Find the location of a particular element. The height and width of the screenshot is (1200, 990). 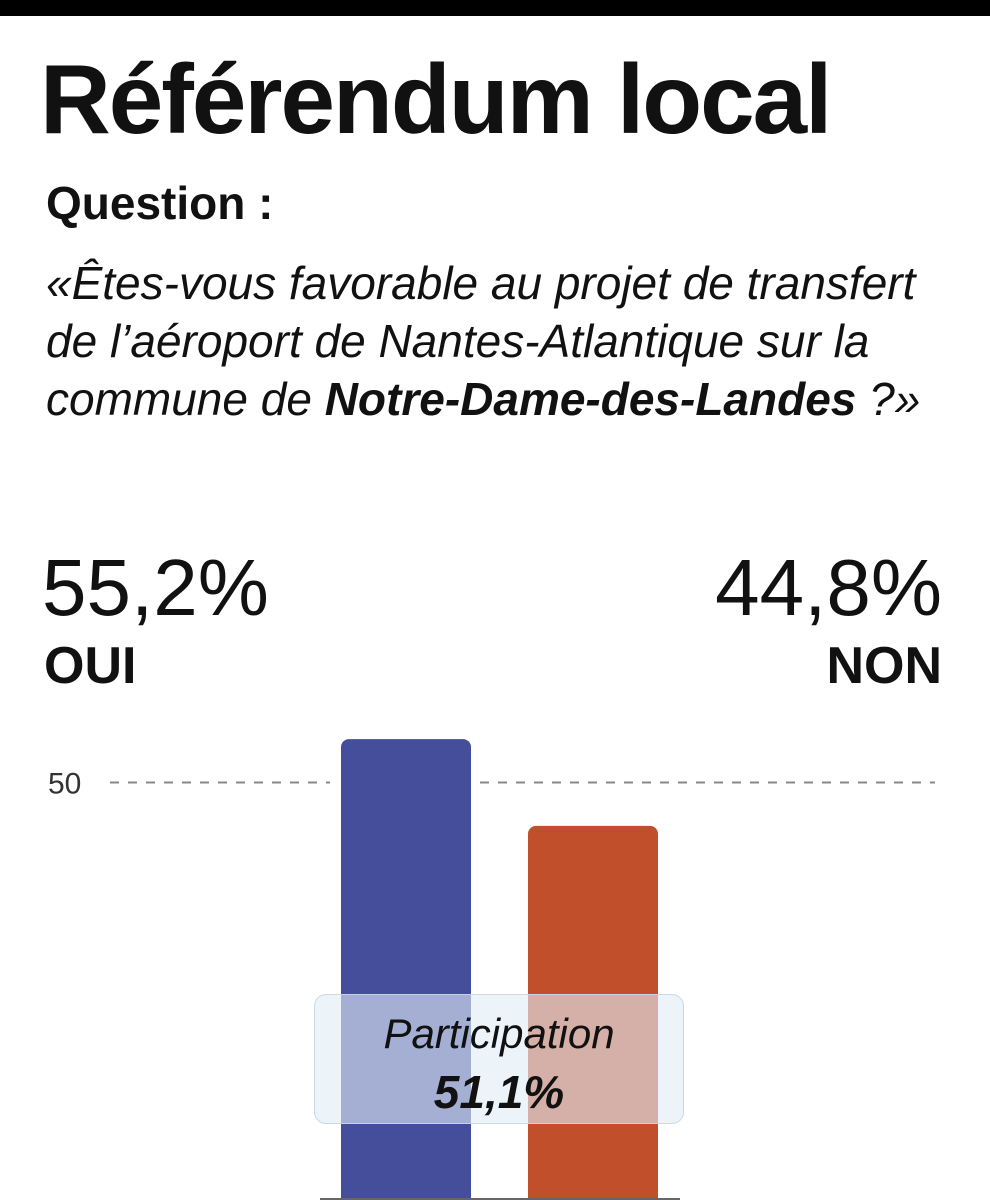

top-bar is located at coordinates (495, 8).